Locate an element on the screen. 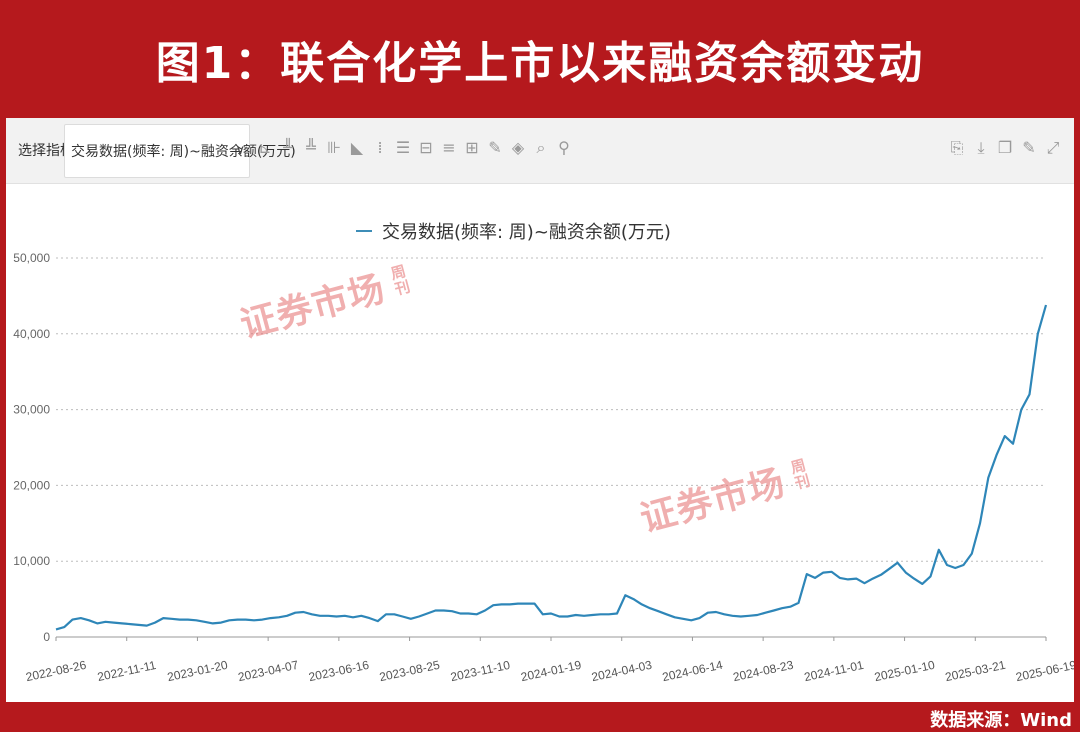  x-tick-label: 2024-11-01 is located at coordinates (834, 671).